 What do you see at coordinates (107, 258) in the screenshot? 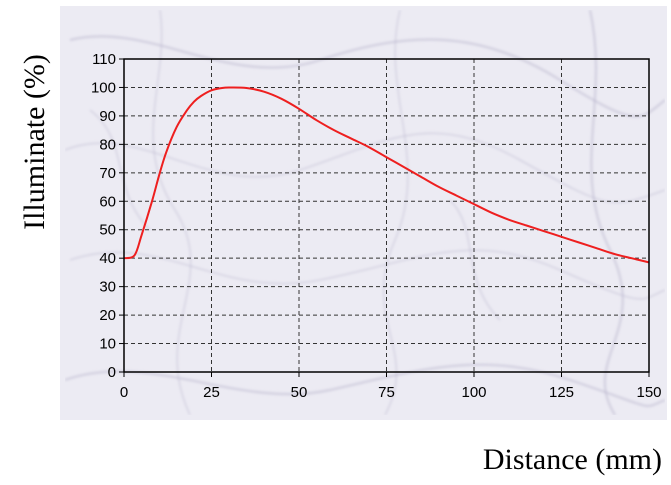
I see `y-tick-label: 40` at bounding box center [107, 258].